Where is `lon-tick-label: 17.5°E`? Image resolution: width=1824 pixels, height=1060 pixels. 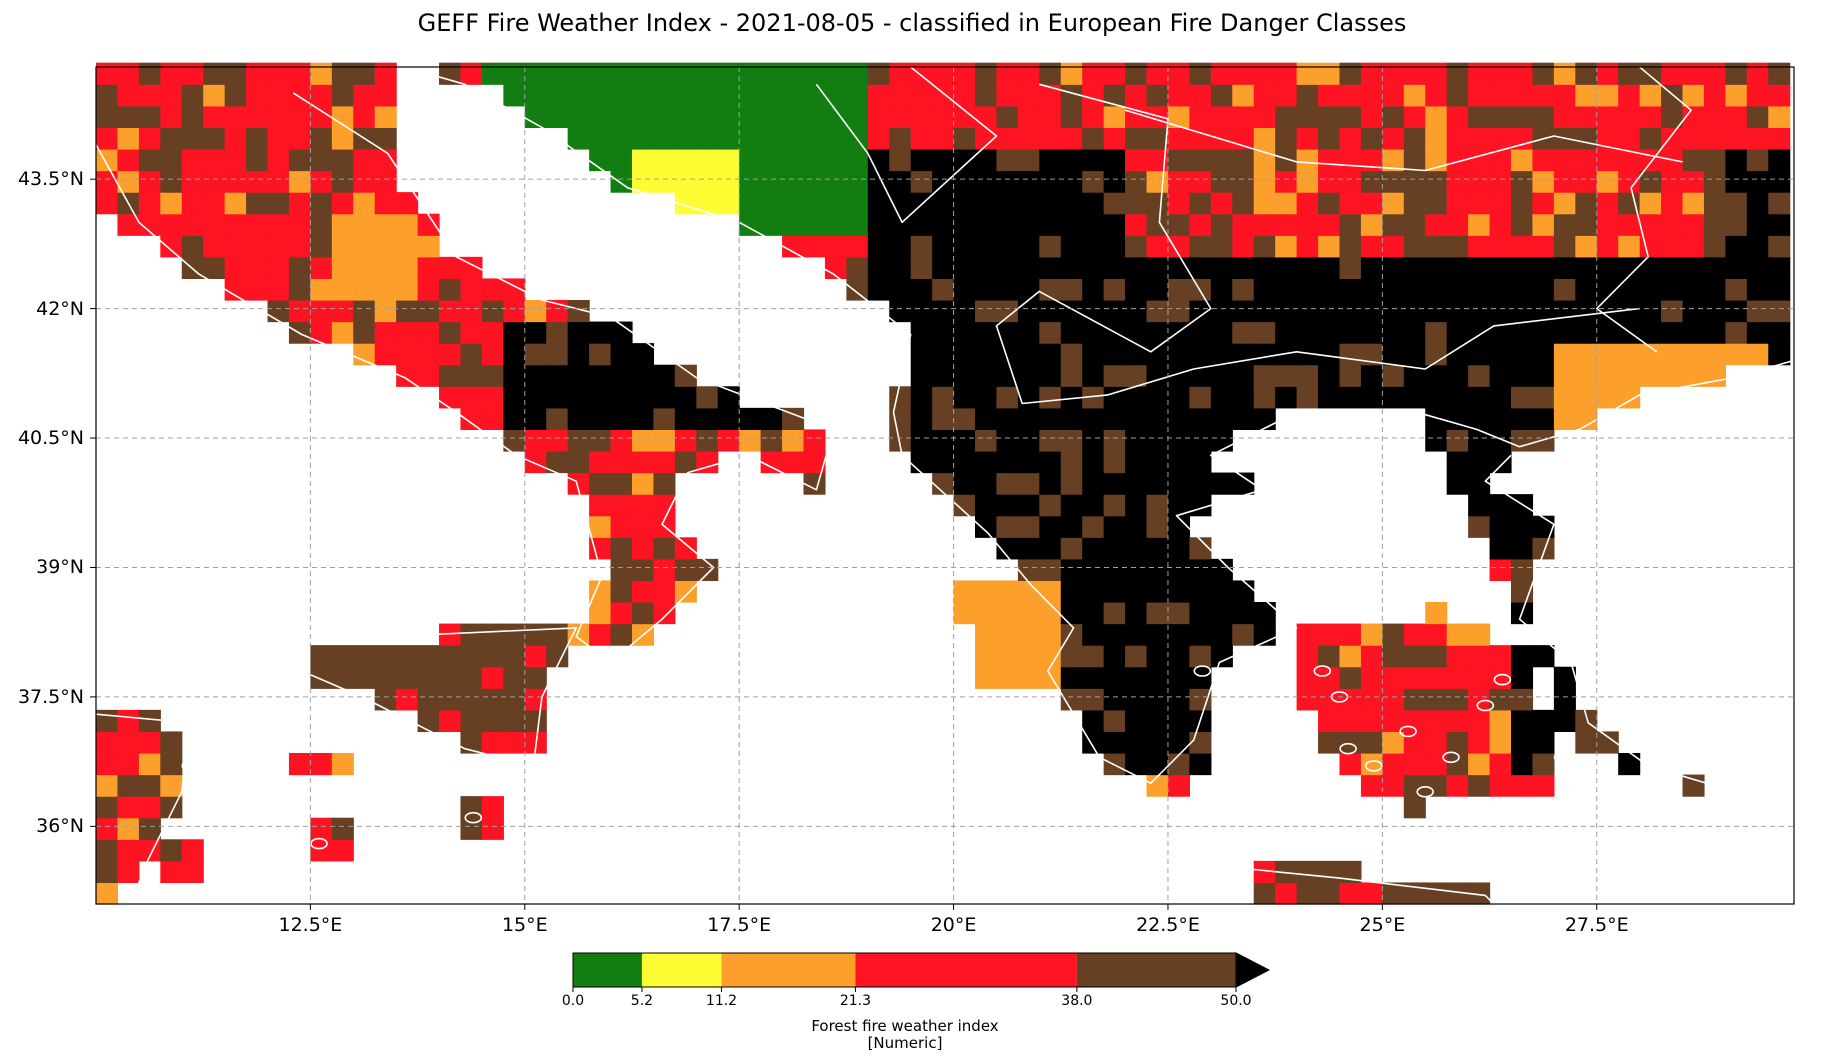
lon-tick-label: 17.5°E is located at coordinates (739, 925).